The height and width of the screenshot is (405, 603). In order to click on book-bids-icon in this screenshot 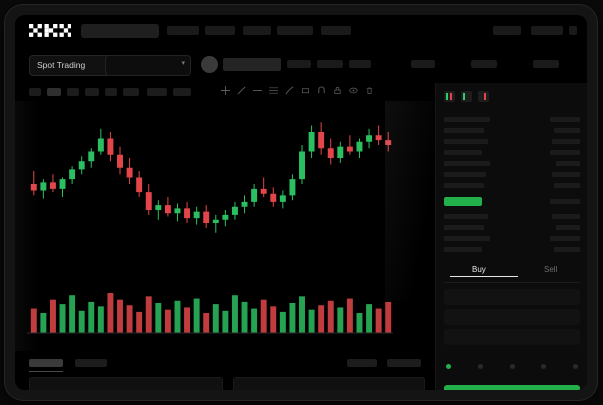, I will do `click(466, 96)`.